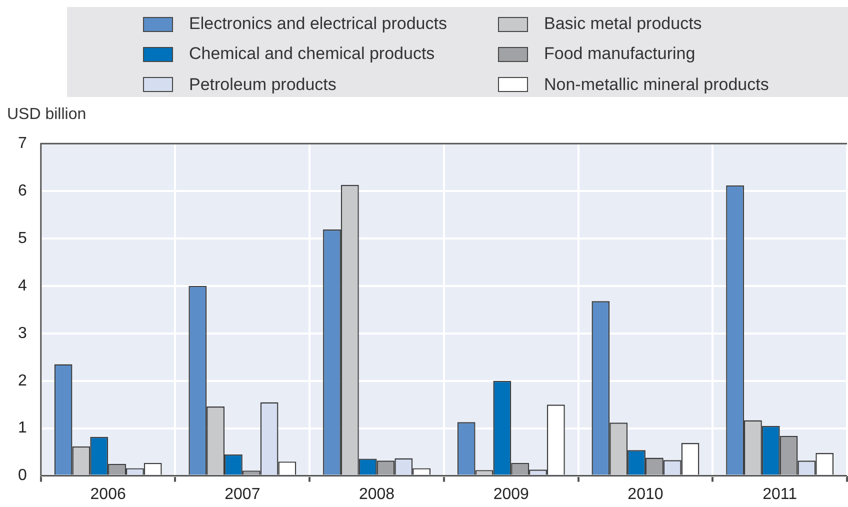  Describe the element at coordinates (22, 381) in the screenshot. I see `y-tick-label: 2` at that location.